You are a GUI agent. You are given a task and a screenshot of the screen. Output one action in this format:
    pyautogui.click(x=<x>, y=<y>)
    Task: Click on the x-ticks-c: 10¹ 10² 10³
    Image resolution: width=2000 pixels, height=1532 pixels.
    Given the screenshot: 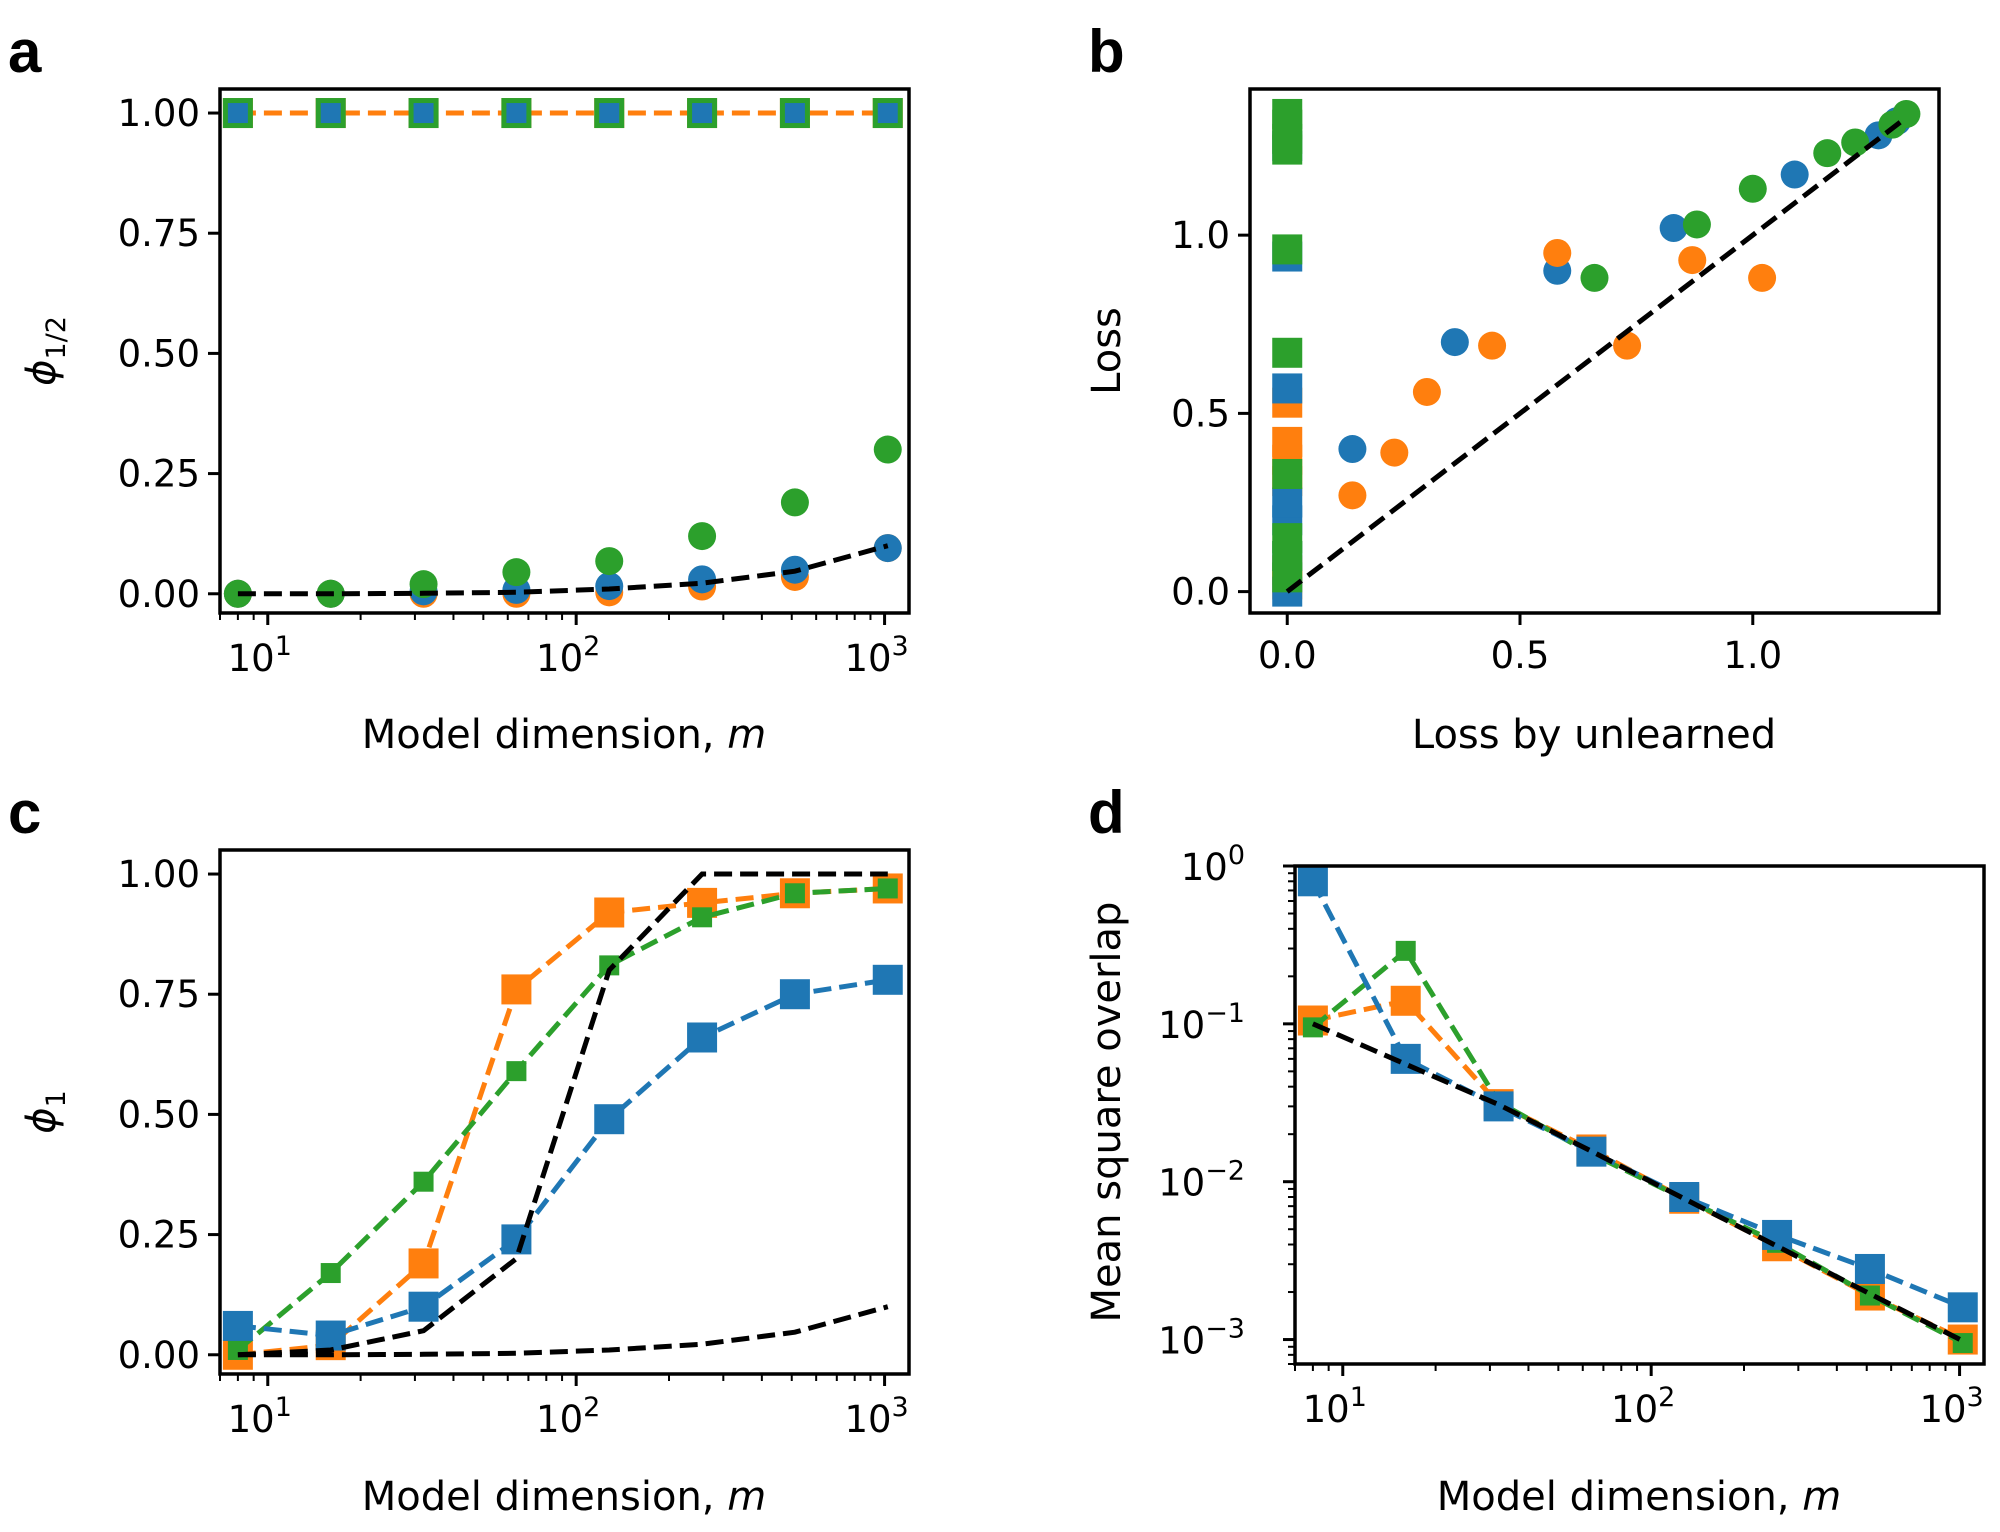 What is the action you would take?
    pyautogui.click(x=564, y=1407)
    